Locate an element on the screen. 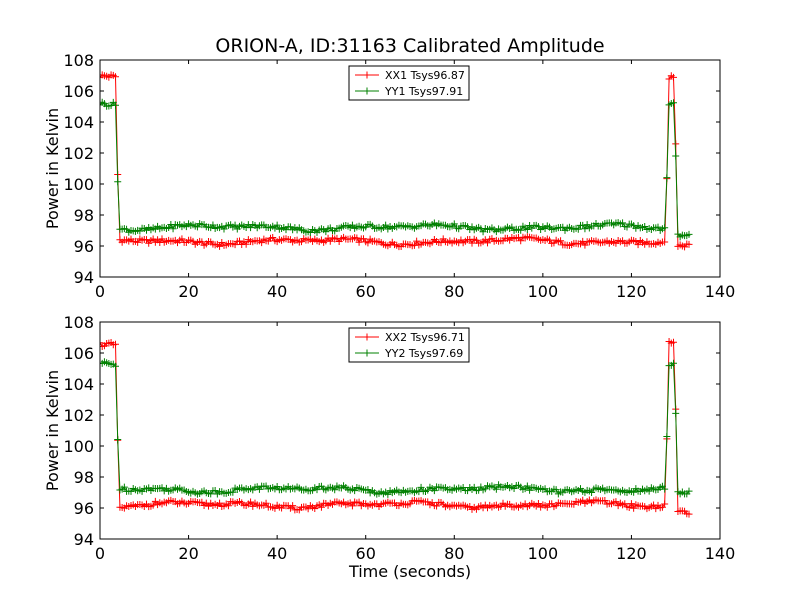 This screenshot has width=800, height=600. legend-entry-1: XX1 Tsys96.87 is located at coordinates (410, 75).